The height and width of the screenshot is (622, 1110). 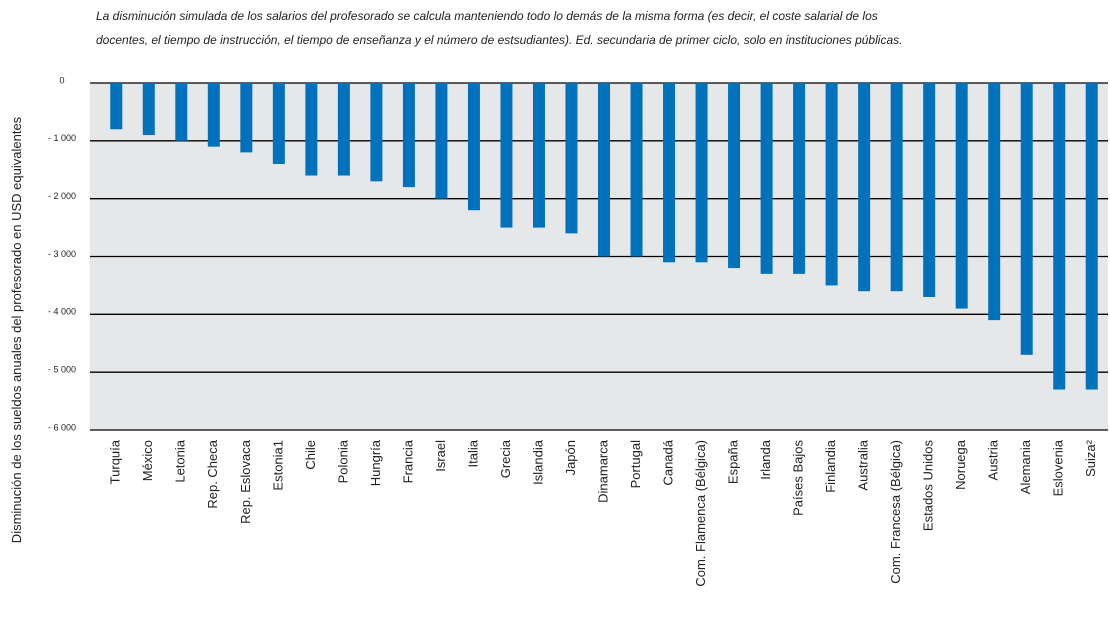 What do you see at coordinates (440, 456) in the screenshot?
I see `x-tick-label: Israel` at bounding box center [440, 456].